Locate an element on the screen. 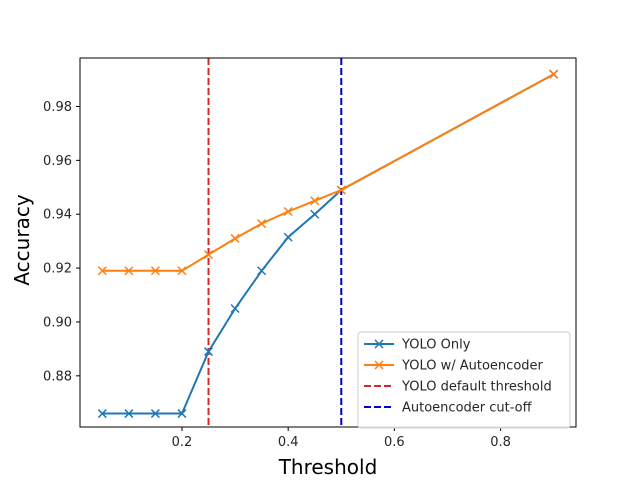 The width and height of the screenshot is (640, 480). y-tick-label-4: 0.94 is located at coordinates (57, 215).